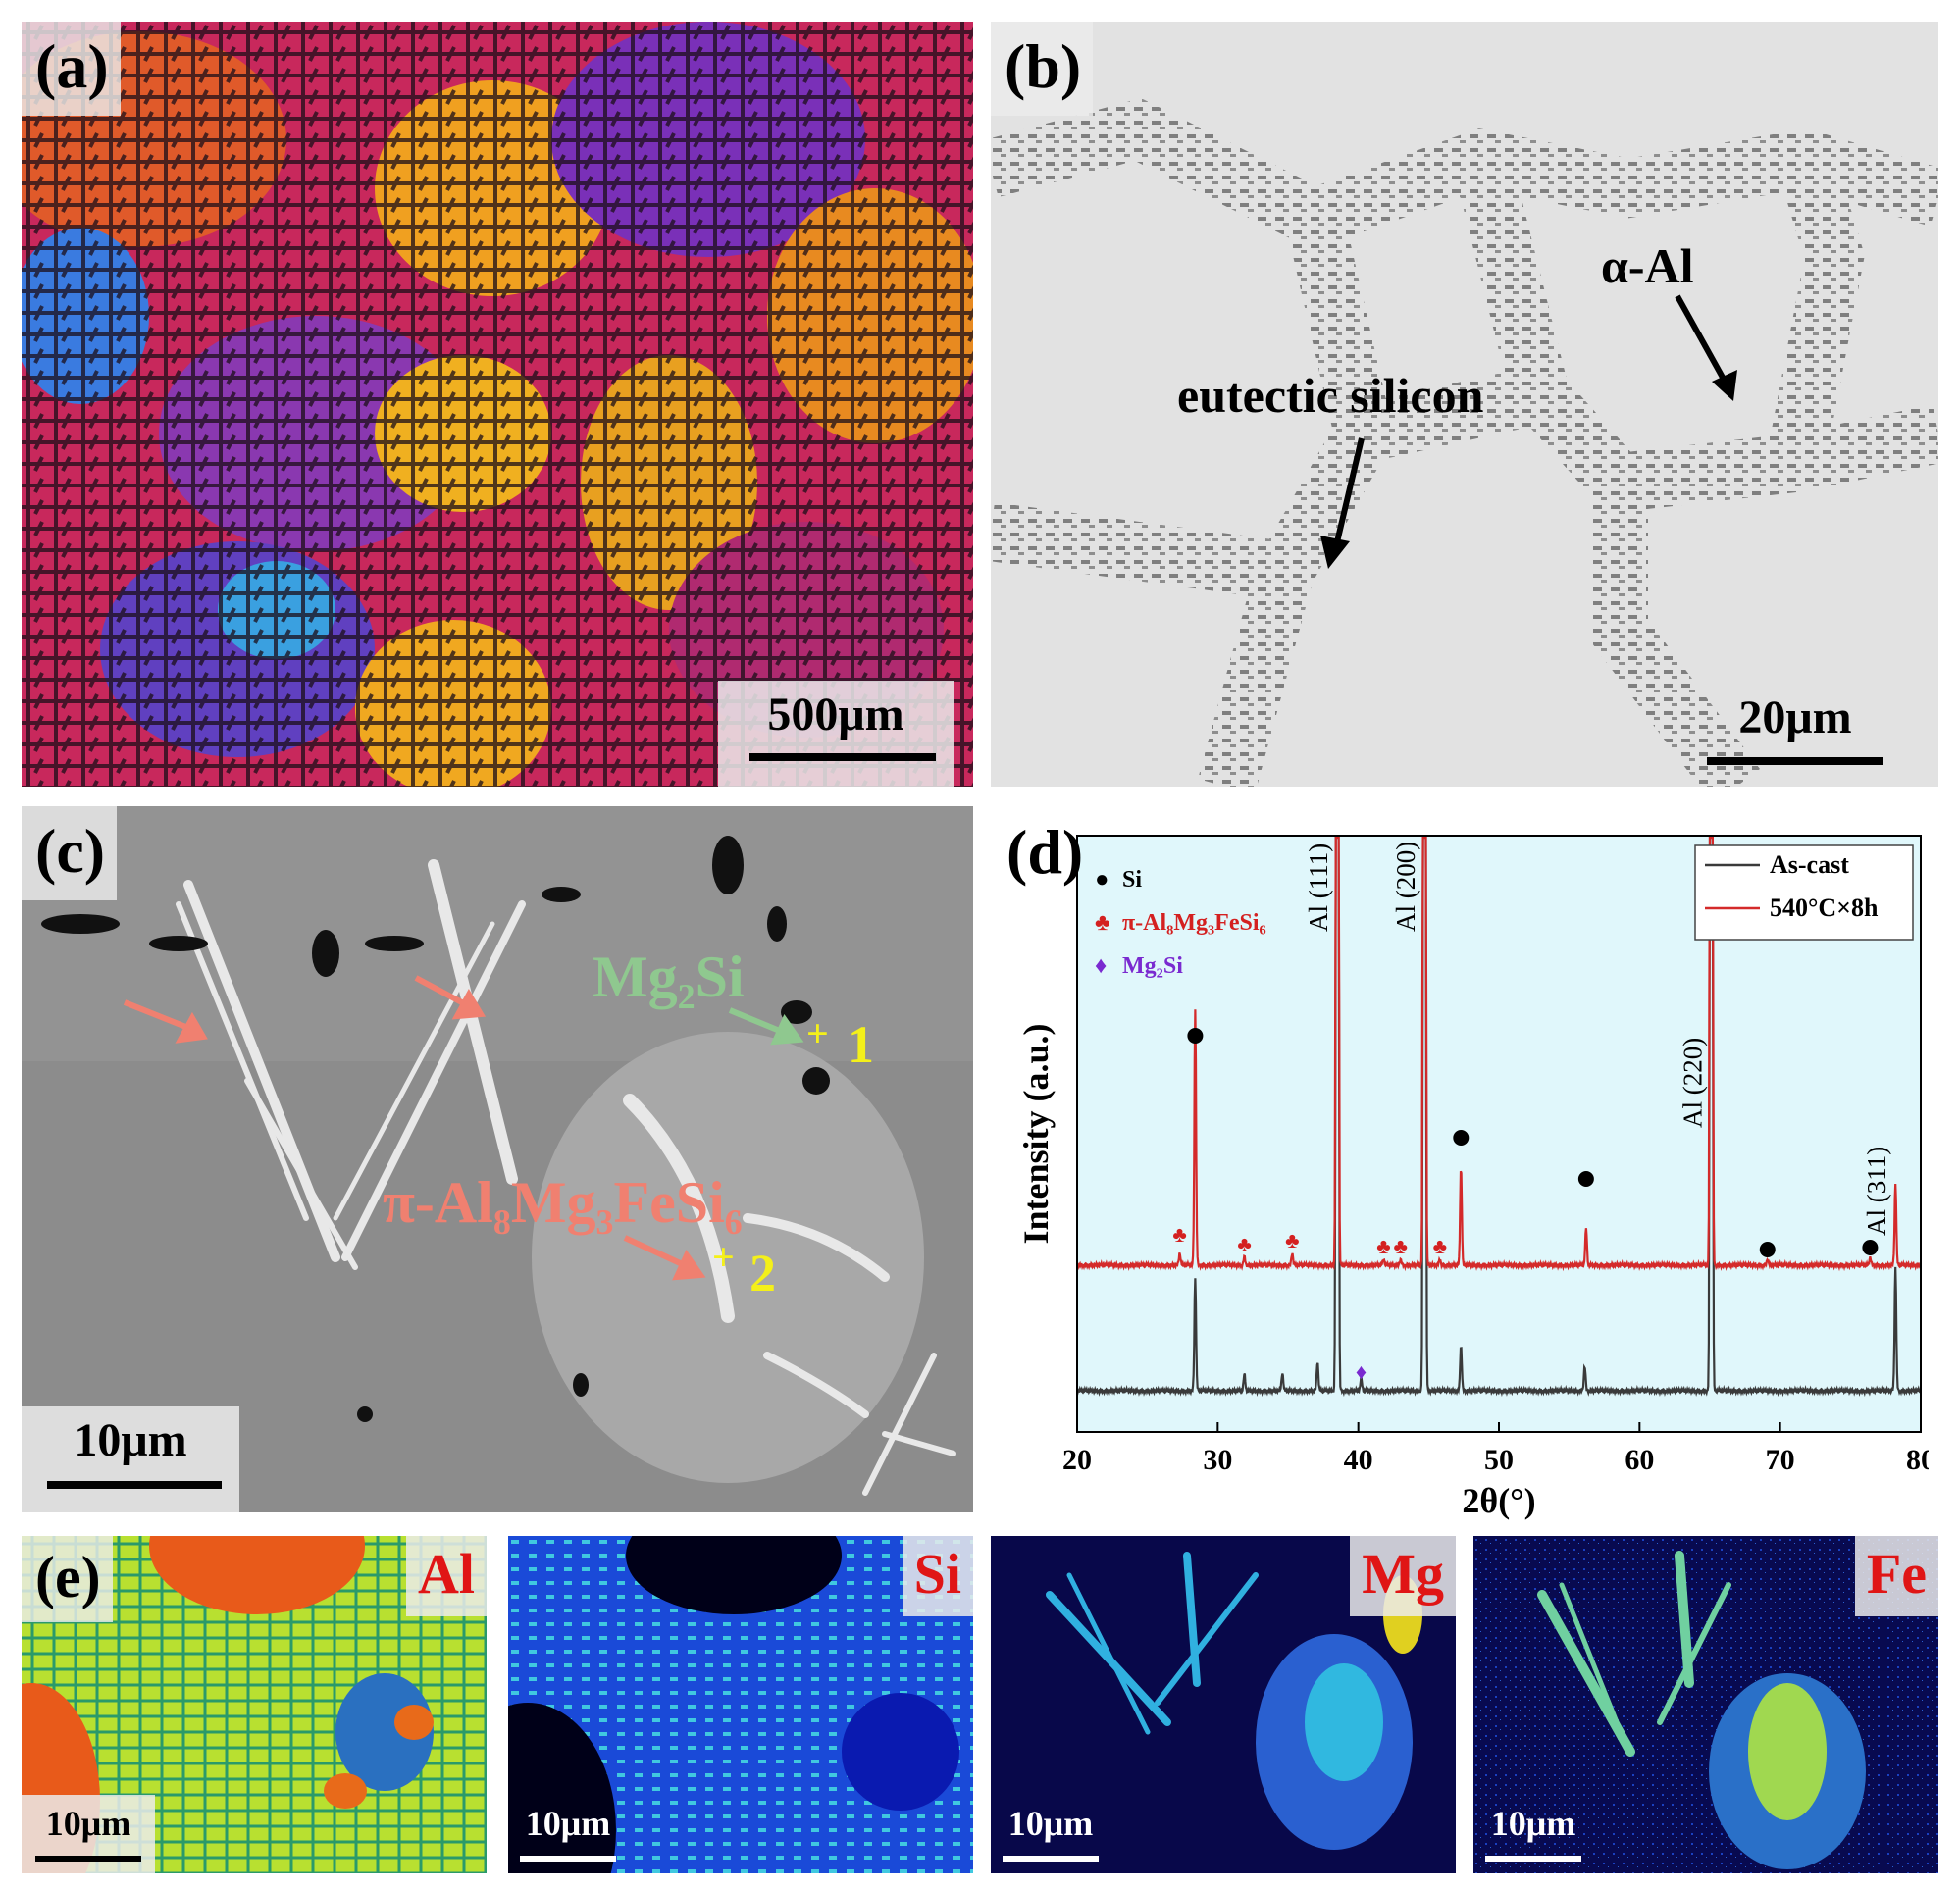  What do you see at coordinates (835, 715) in the screenshot?
I see `scale-label-a: 500μm` at bounding box center [835, 715].